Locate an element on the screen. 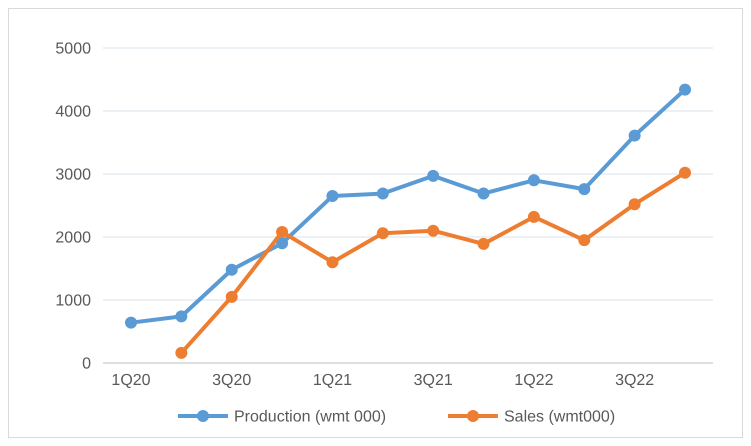 The width and height of the screenshot is (751, 446). y-tick-label: 3000 is located at coordinates (73, 175).